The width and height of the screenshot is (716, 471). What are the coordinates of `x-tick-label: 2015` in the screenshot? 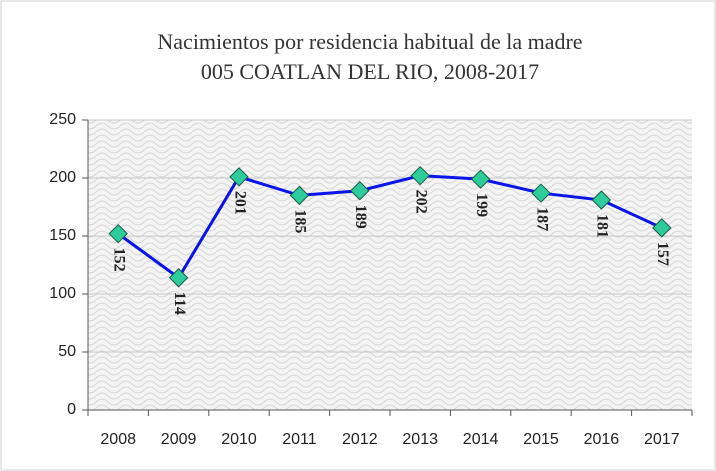 It's located at (541, 439).